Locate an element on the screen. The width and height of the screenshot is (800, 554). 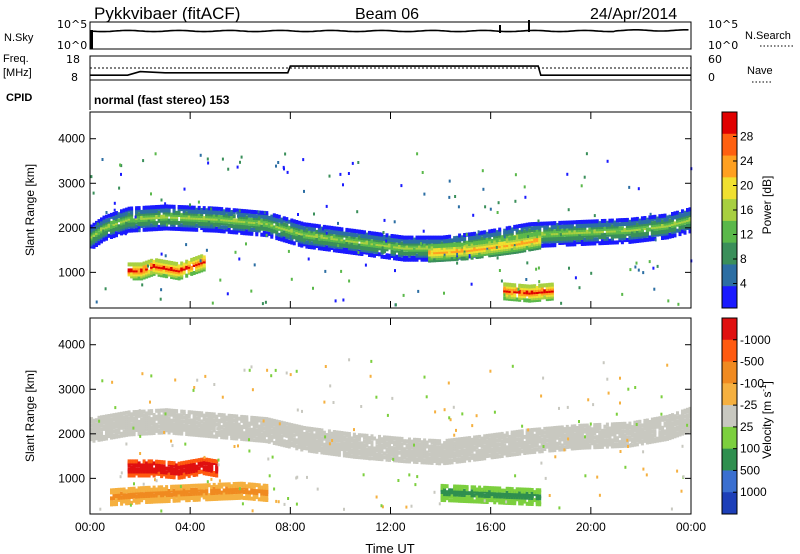
beam-title: Beam 06 is located at coordinates (387, 14).